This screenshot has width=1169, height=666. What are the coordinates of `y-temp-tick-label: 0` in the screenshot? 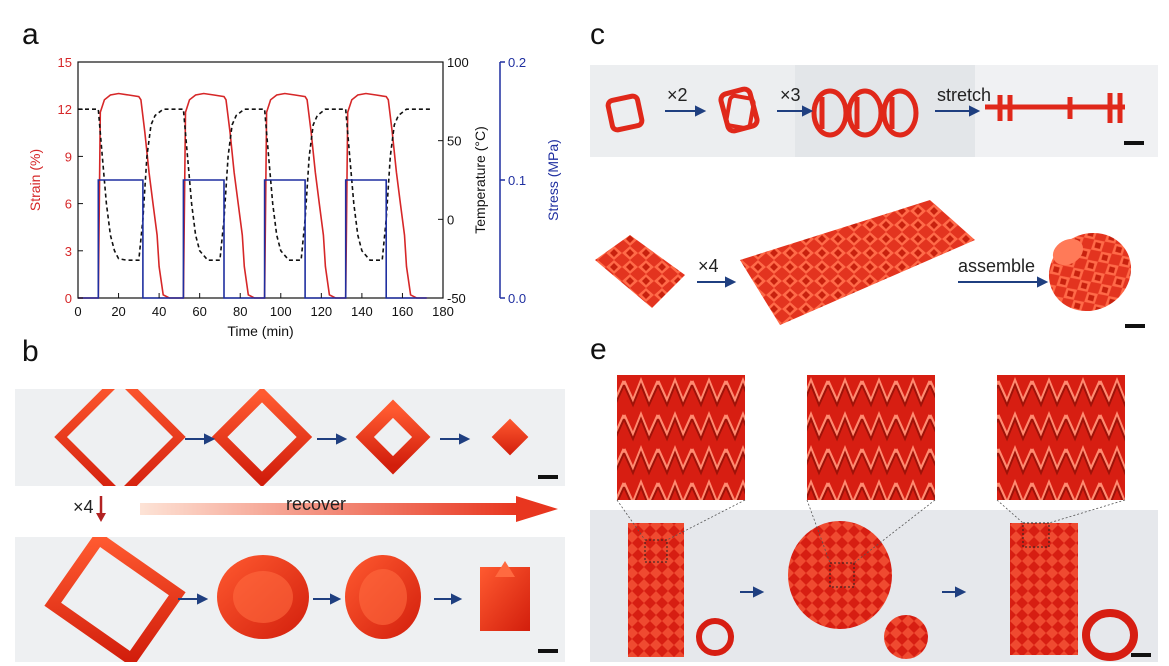 It's located at (450, 219).